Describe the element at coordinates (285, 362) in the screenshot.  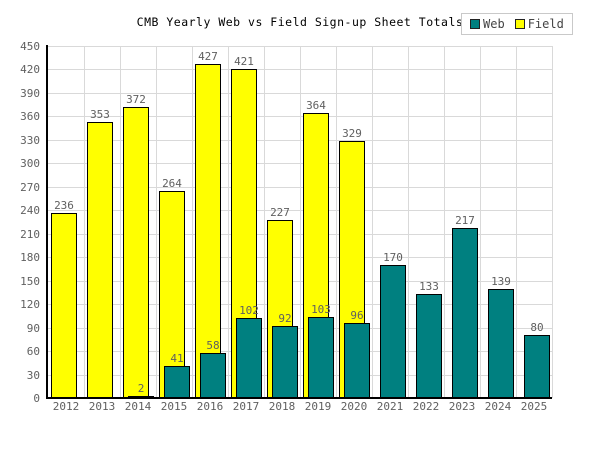
I see `bar-web-2018` at that location.